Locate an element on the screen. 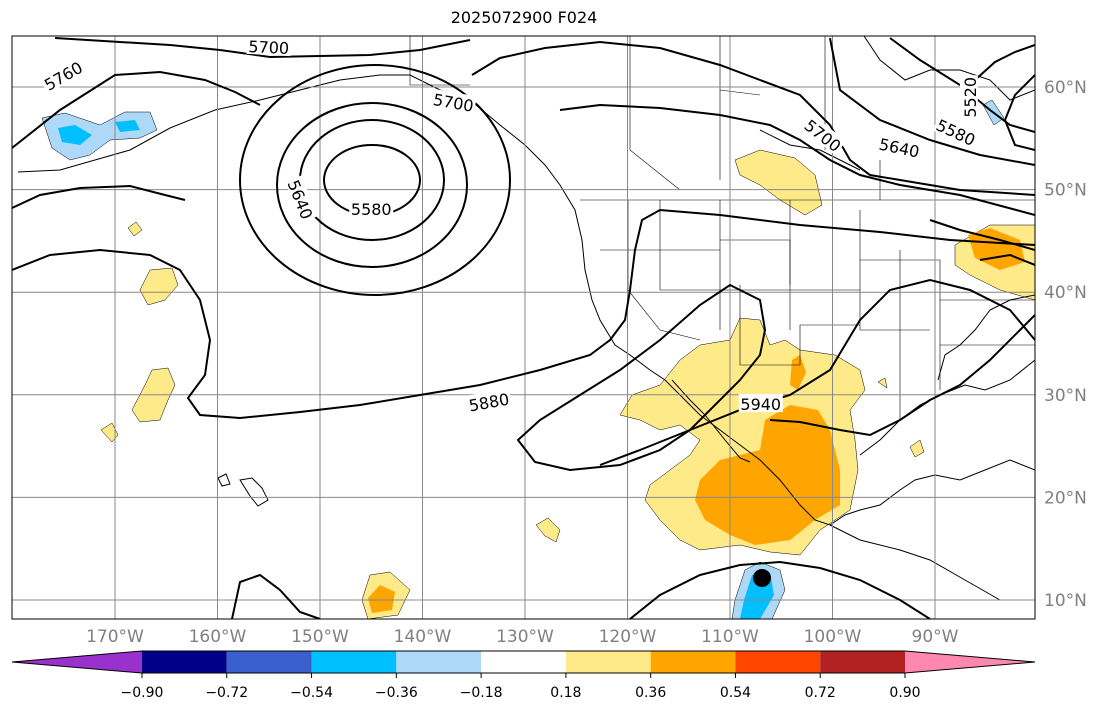 The image size is (1105, 712). contour-label: 5880 is located at coordinates (489, 402).